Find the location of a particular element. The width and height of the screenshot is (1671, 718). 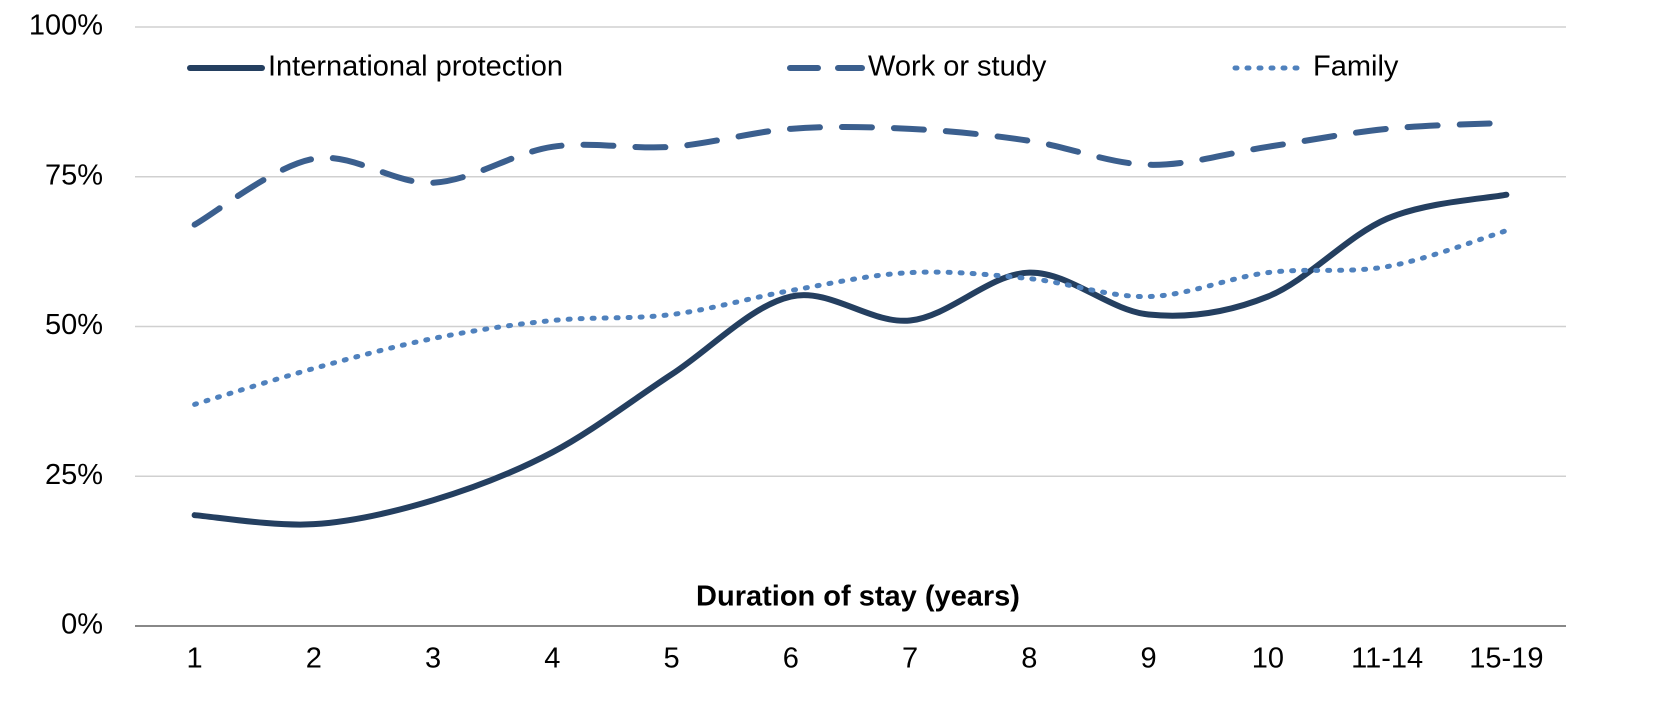

x-tick-label: 6 is located at coordinates (791, 659).